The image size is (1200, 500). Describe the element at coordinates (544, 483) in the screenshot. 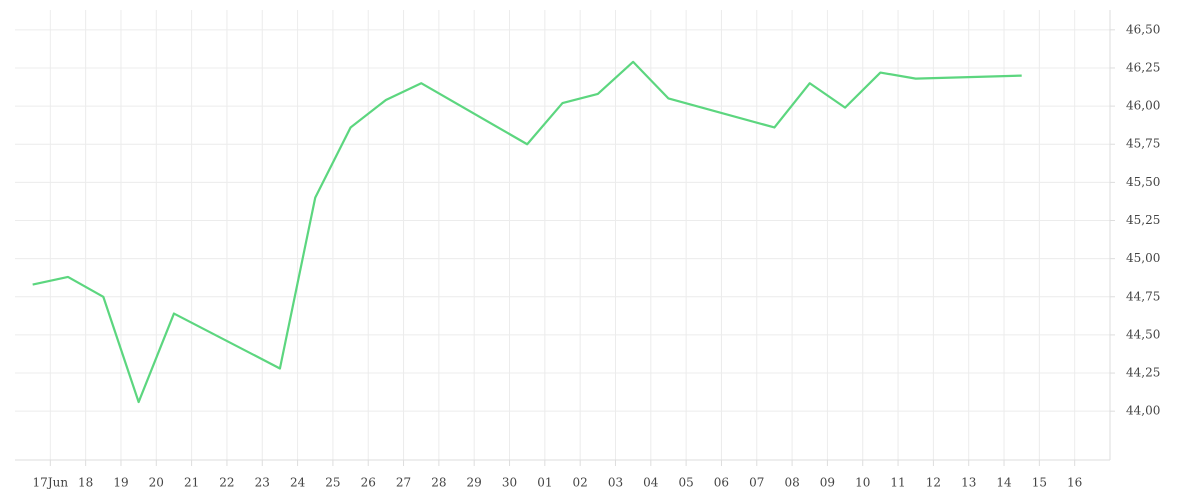

I see `x-tick-label: 01` at that location.